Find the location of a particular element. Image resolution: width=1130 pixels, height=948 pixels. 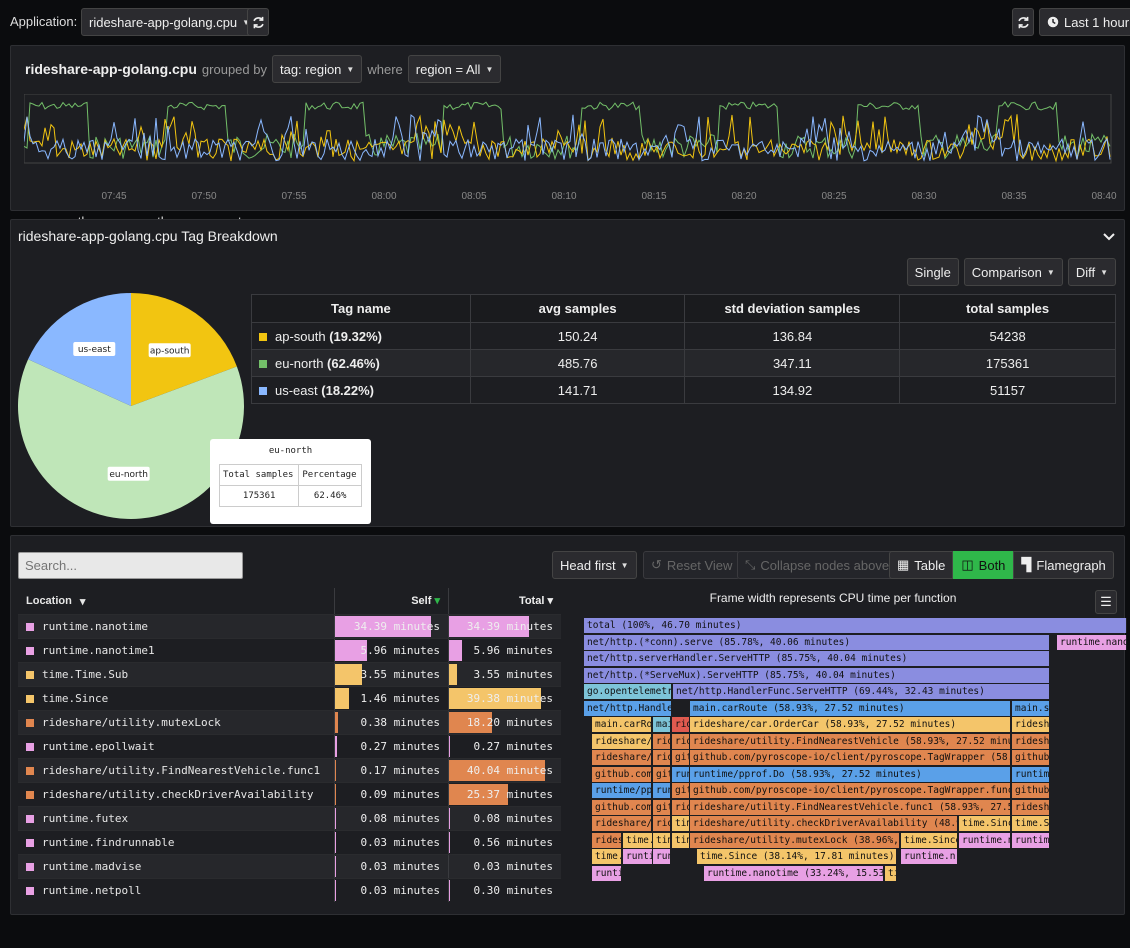

flame-node: rides is located at coordinates (607, 840).